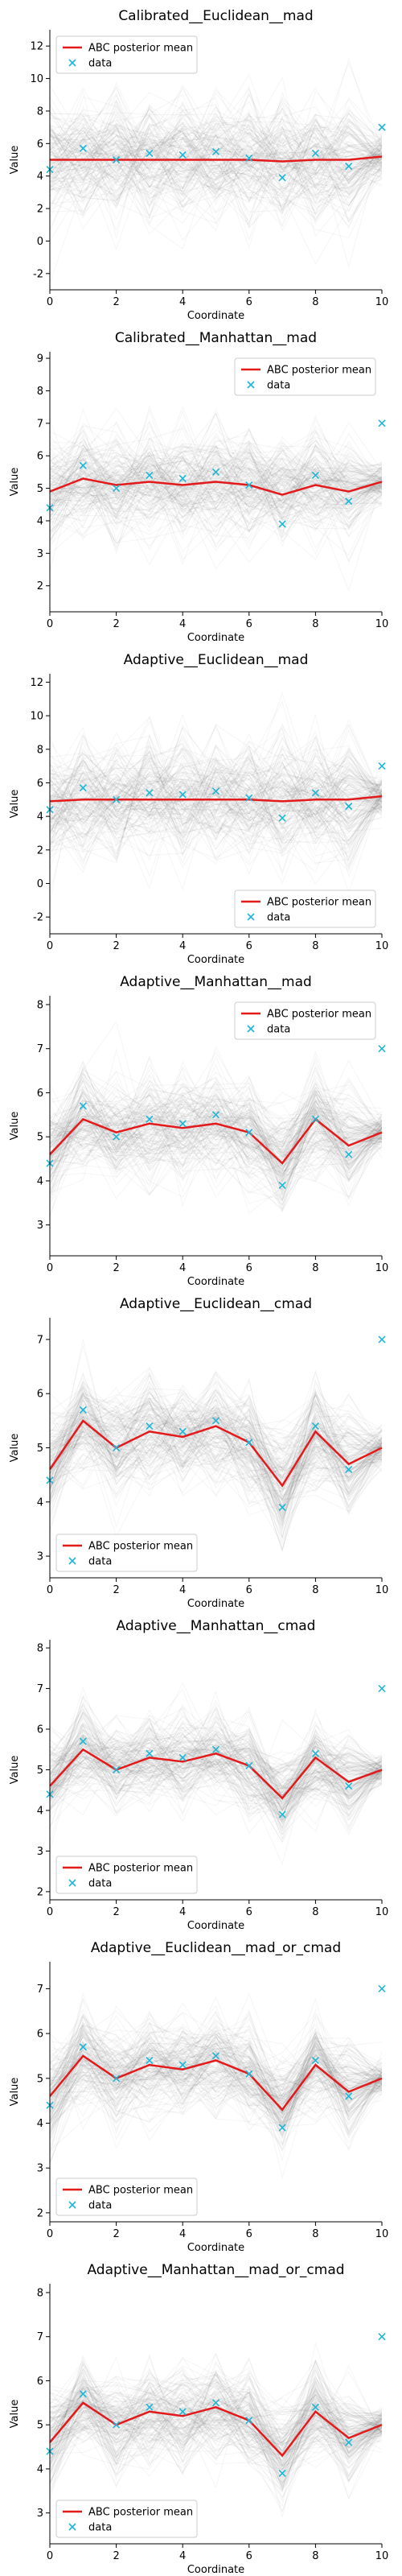  What do you see at coordinates (40, 1689) in the screenshot?
I see `y-tick-label: 7` at bounding box center [40, 1689].